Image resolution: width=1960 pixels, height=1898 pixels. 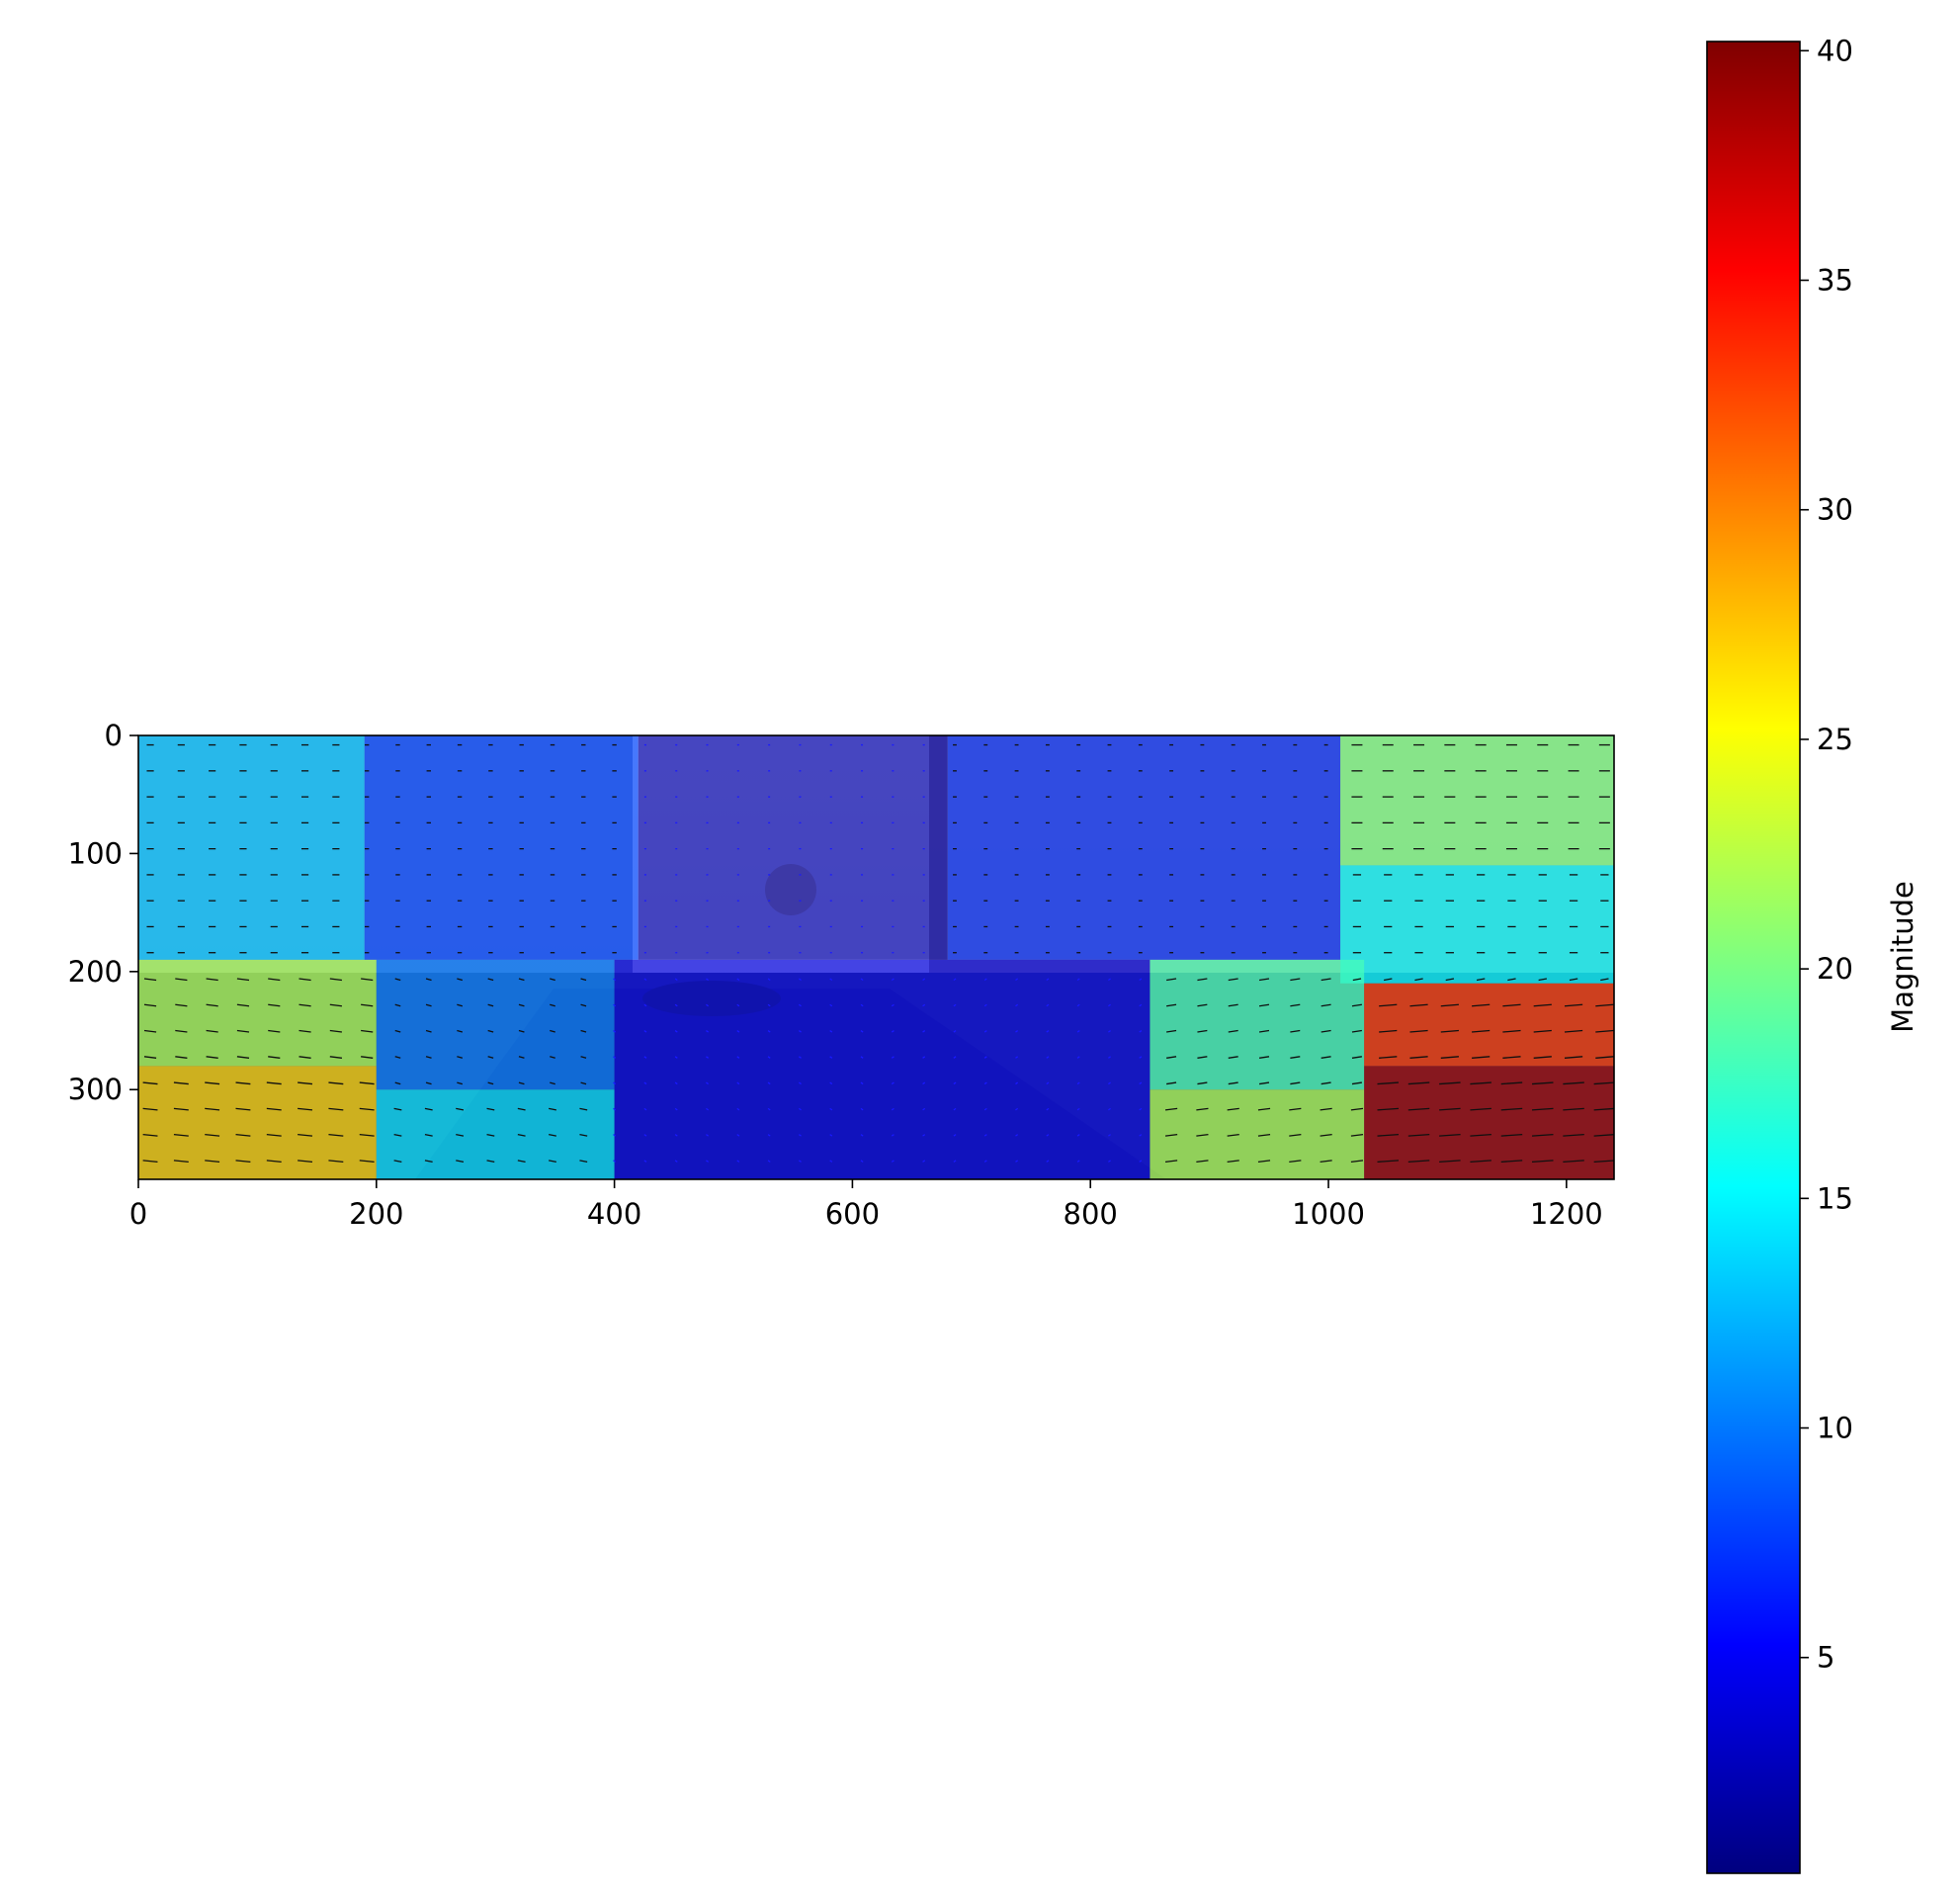 What do you see at coordinates (866, 1205) in the screenshot?
I see `x-axis: 0 200 400 600 800 1000 1200` at bounding box center [866, 1205].